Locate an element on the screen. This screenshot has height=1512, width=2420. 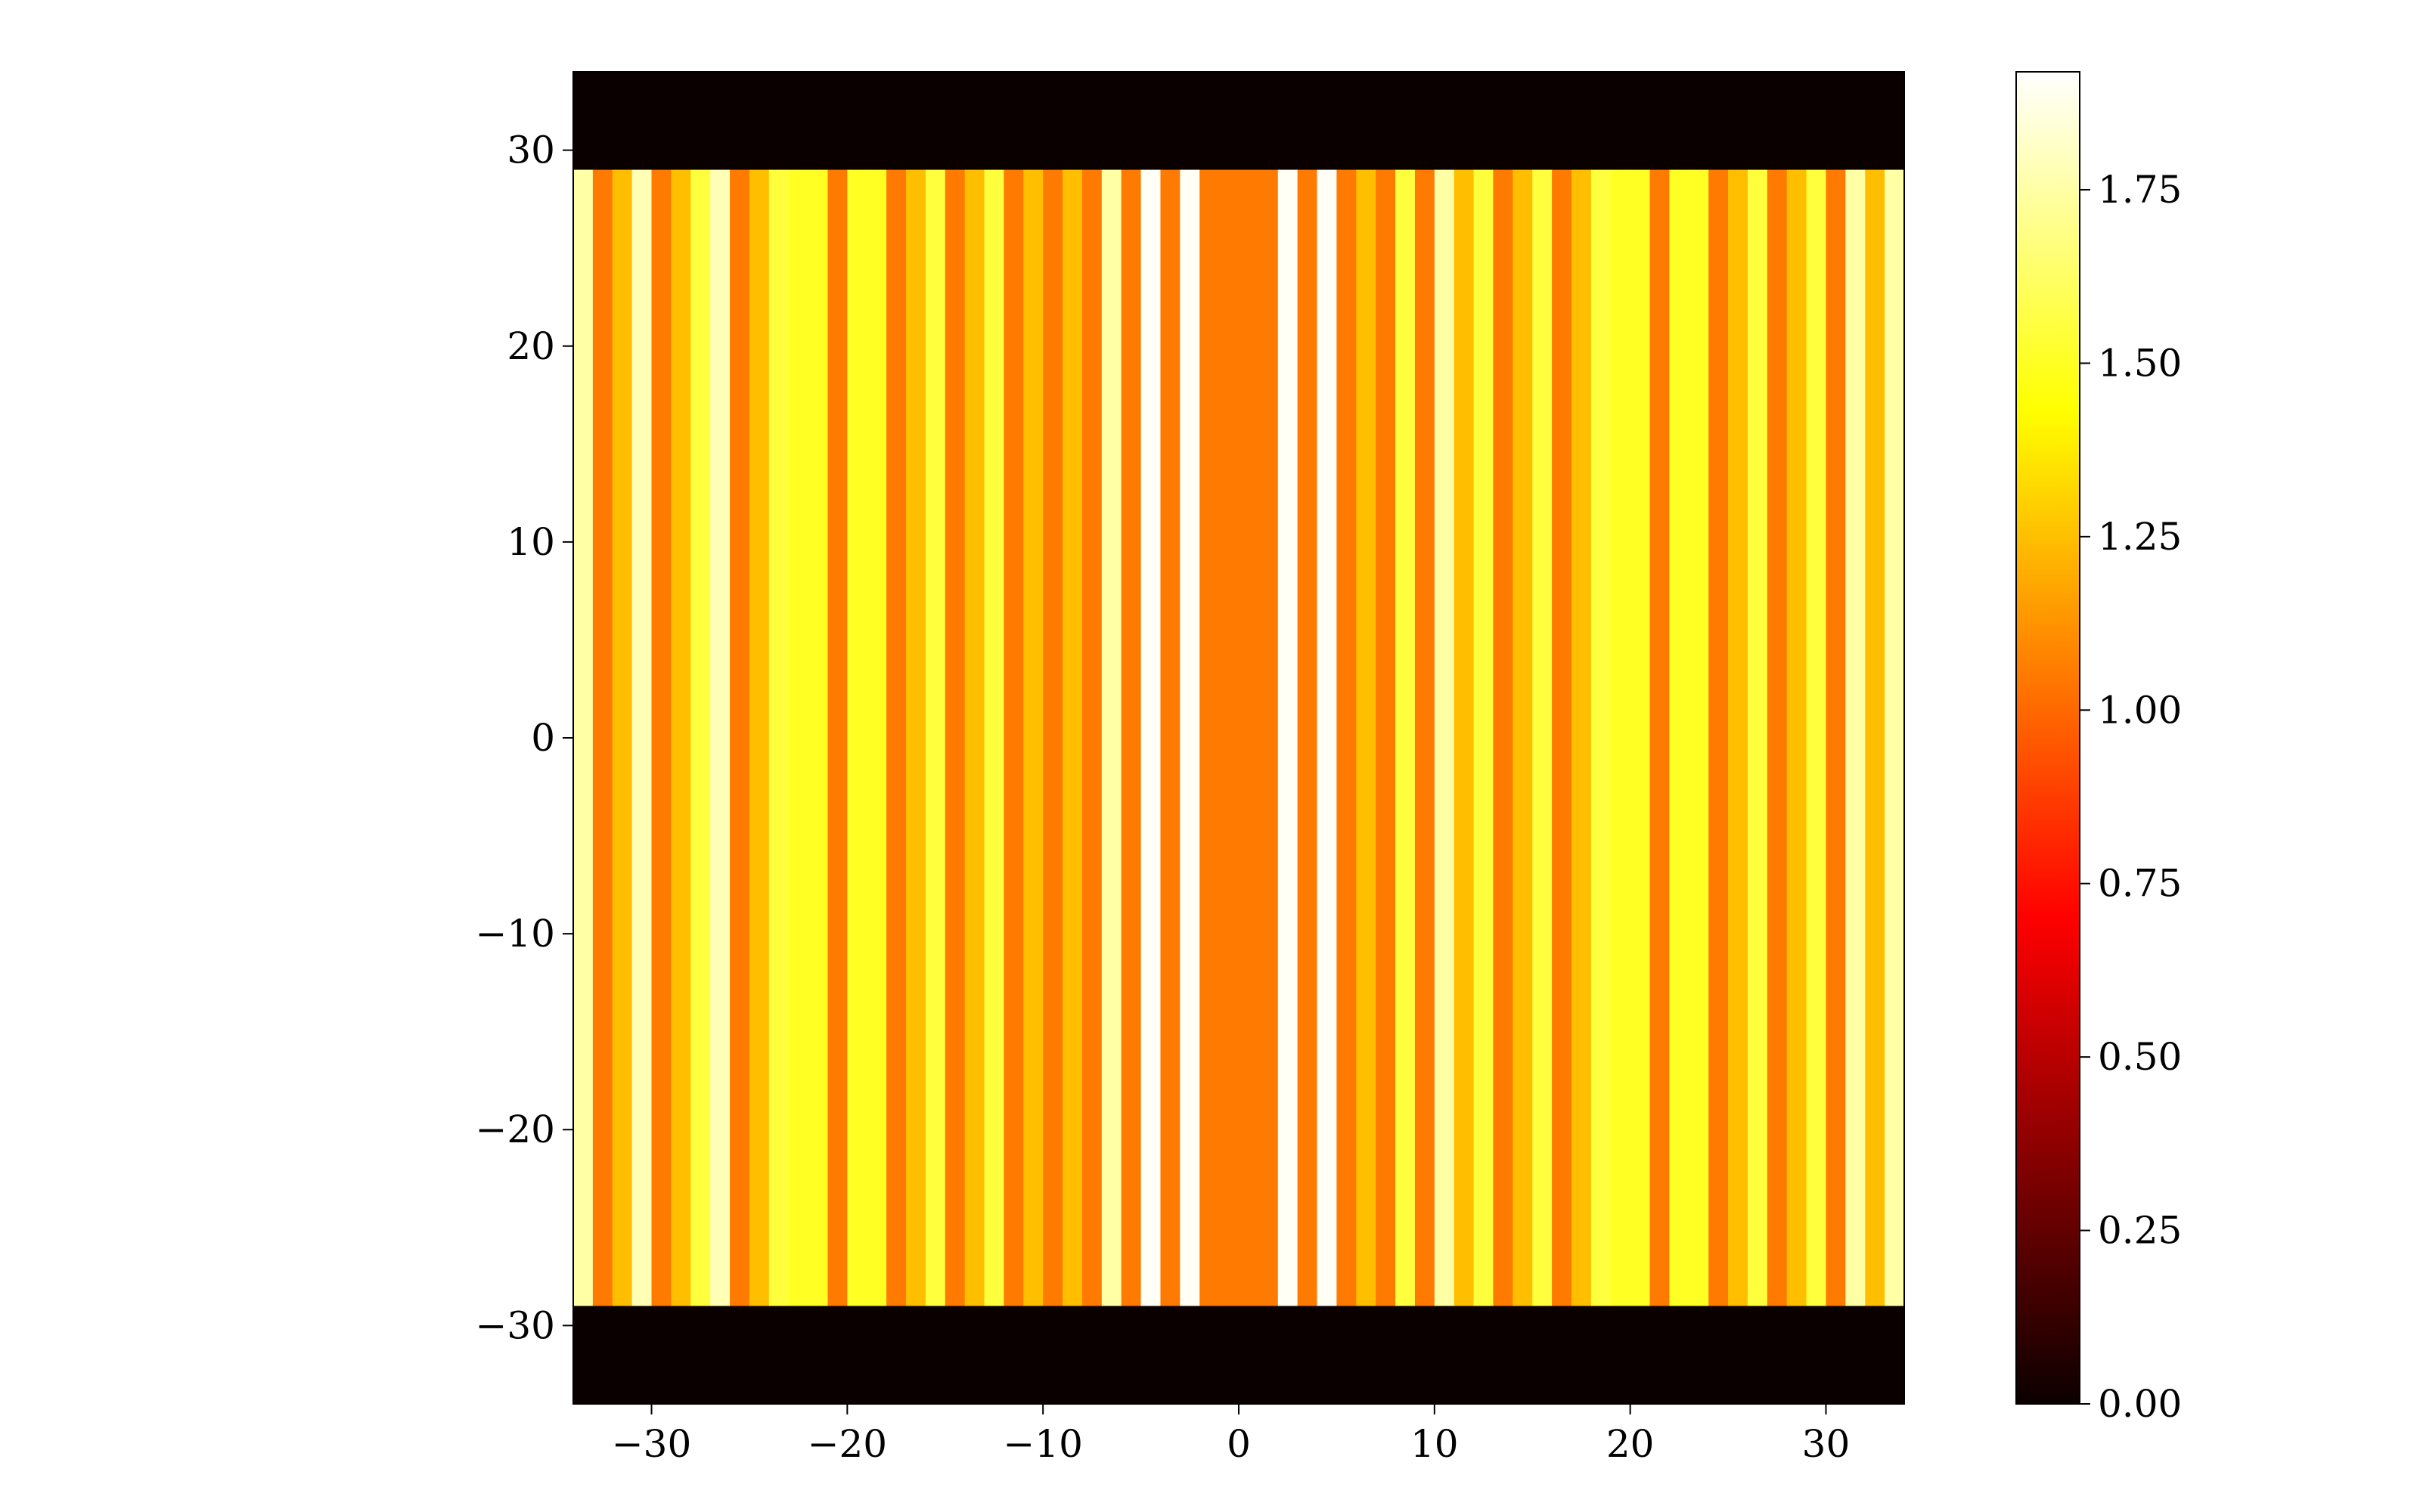
colorbar-gradient is located at coordinates (2048, 738).